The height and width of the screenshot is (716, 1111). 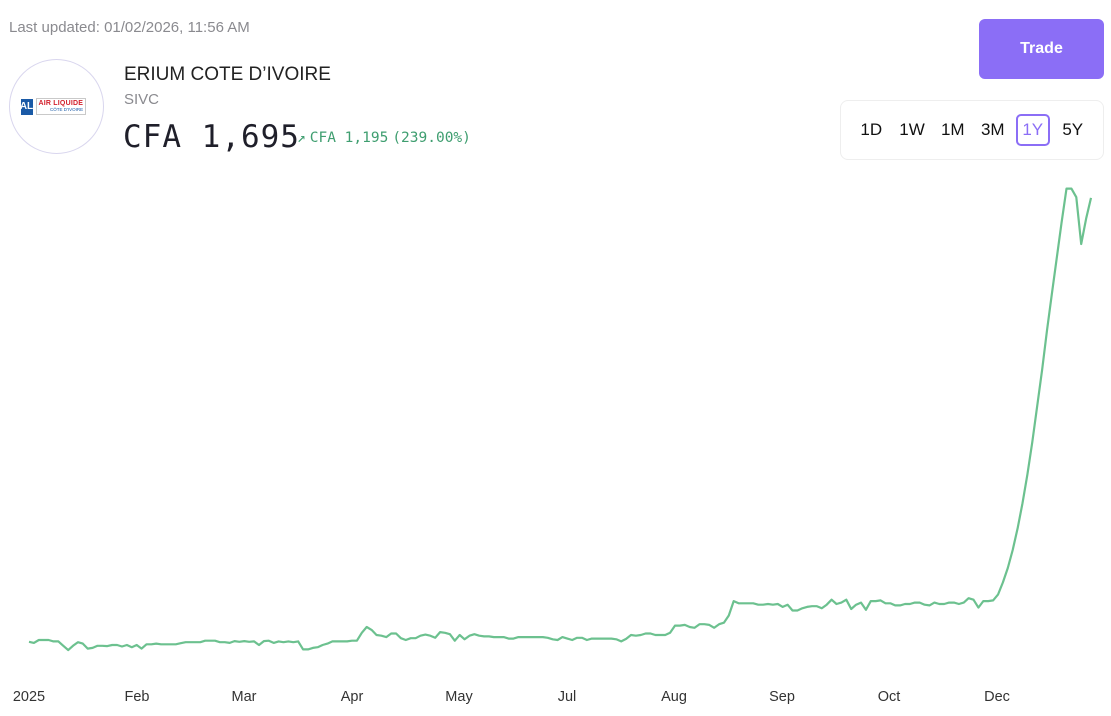 What do you see at coordinates (912, 130) in the screenshot?
I see `range-button-1w: 1W` at bounding box center [912, 130].